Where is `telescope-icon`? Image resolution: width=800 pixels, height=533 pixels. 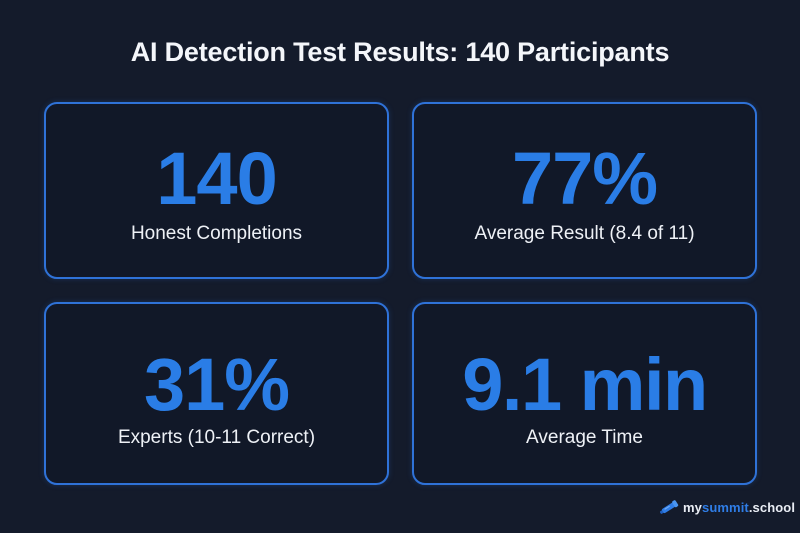
telescope-icon is located at coordinates (669, 507).